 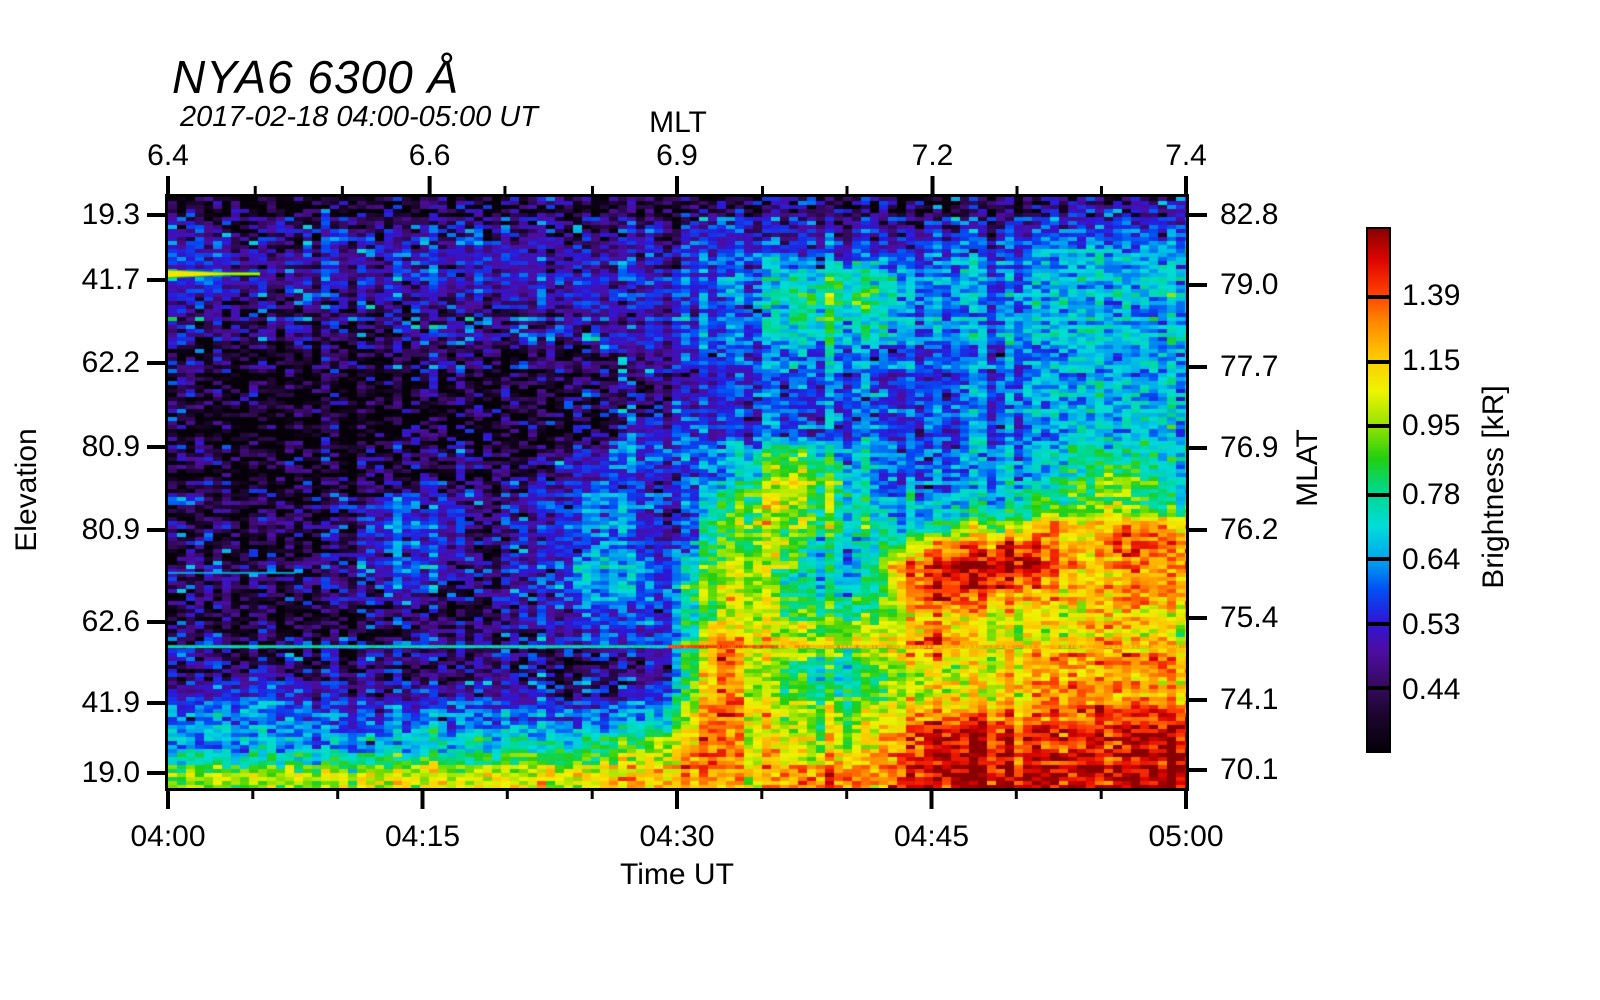 What do you see at coordinates (26, 490) in the screenshot?
I see `left-axis-title: Elevation` at bounding box center [26, 490].